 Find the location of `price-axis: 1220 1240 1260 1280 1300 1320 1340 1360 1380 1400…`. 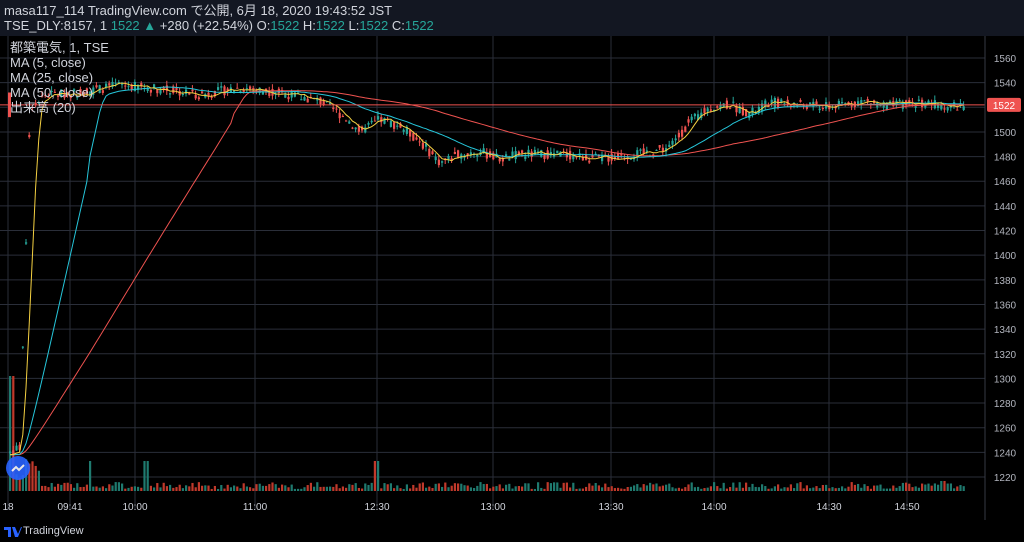

price-axis: 1220 1240 1260 1280 1300 1320 1340 1360 1380 1400… is located at coordinates (1002, 278).